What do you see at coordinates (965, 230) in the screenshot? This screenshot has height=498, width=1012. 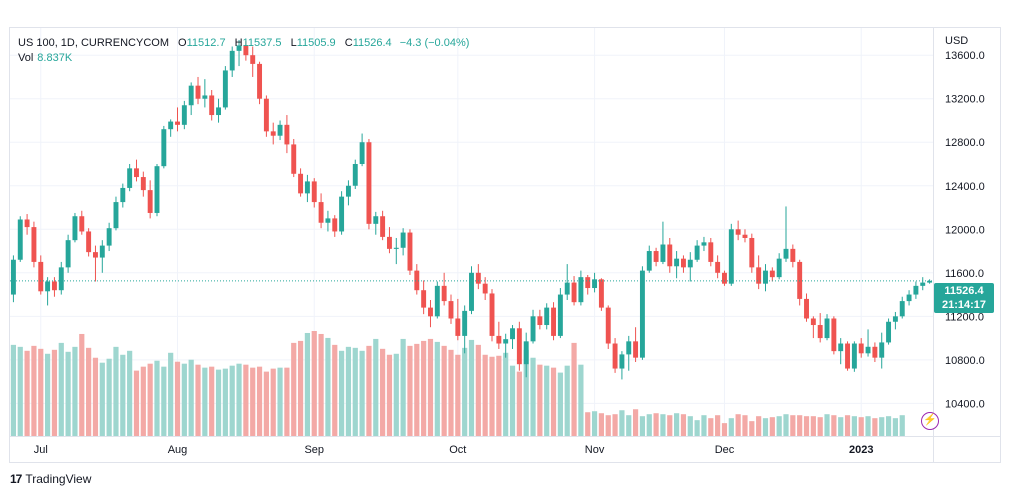 I see `price-tick-label: 12000.0` at bounding box center [965, 230].